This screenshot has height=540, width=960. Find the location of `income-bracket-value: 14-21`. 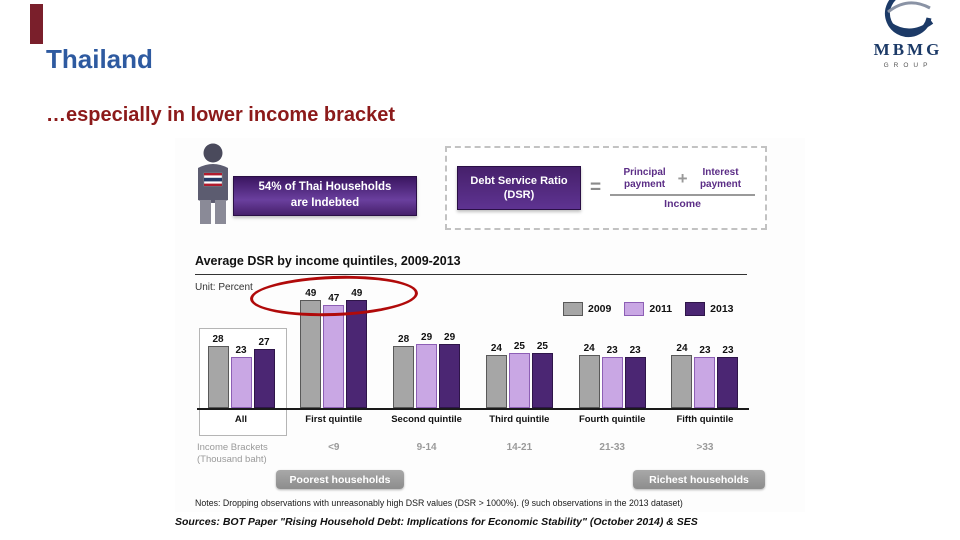

income-bracket-value: 14-21 is located at coordinates (519, 447).